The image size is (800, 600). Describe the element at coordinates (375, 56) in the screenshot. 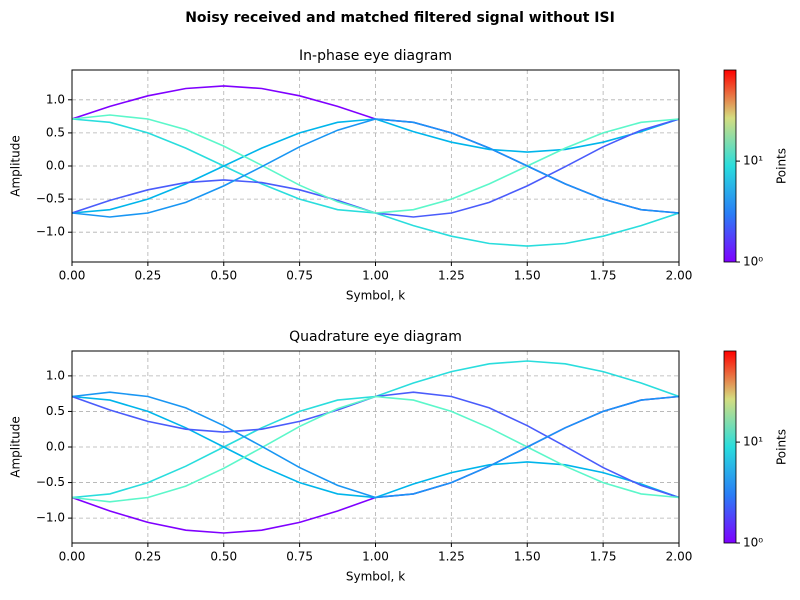

I see `axes-title: In-phase eye diagram` at that location.